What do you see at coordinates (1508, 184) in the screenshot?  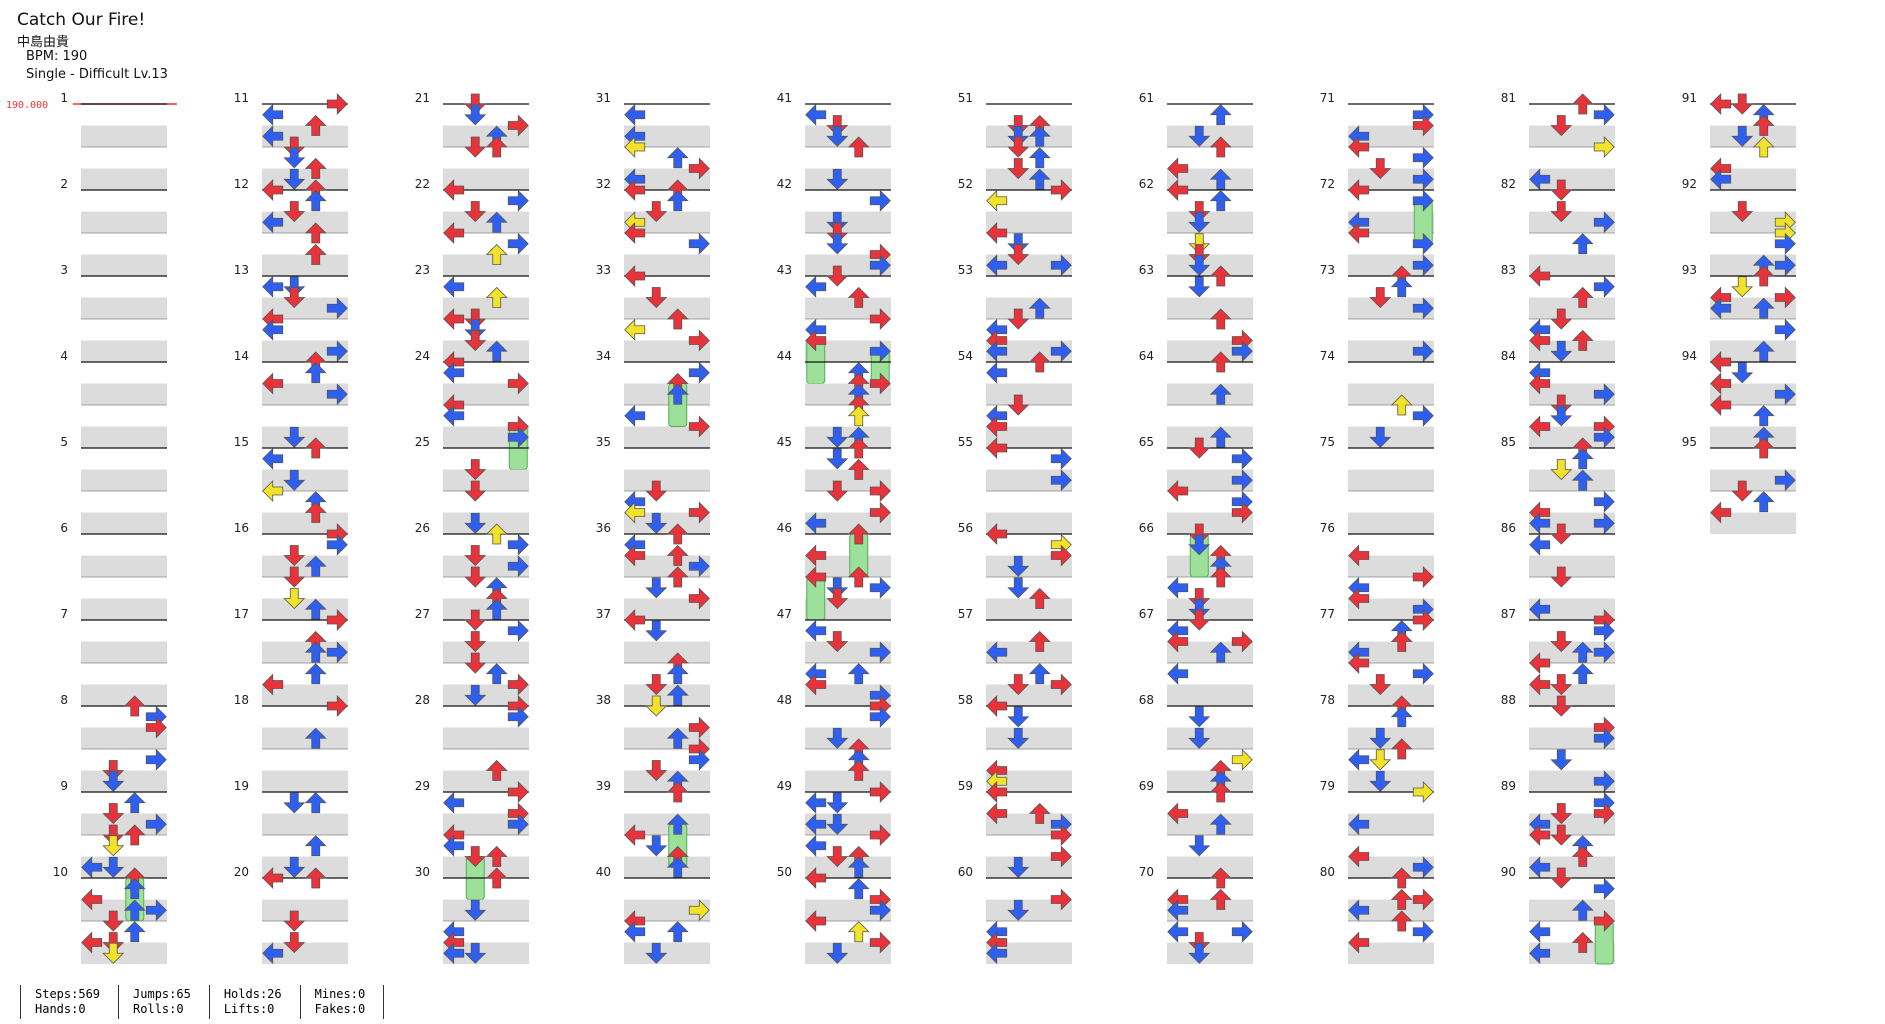 I see `measure-number: 82` at bounding box center [1508, 184].